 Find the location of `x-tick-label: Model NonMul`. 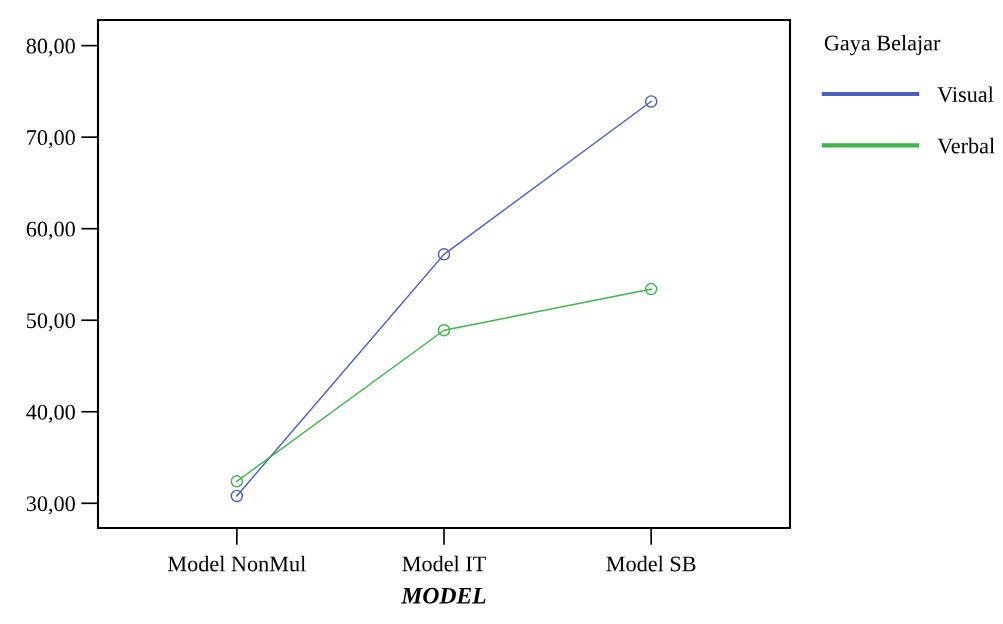

x-tick-label: Model NonMul is located at coordinates (237, 563).